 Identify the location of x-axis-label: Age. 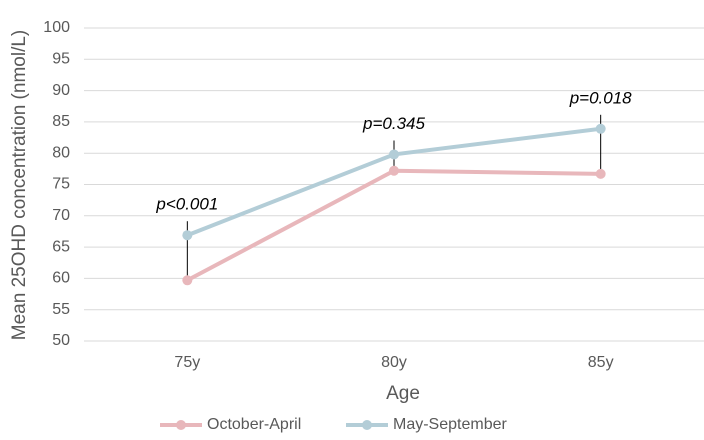
(403, 393).